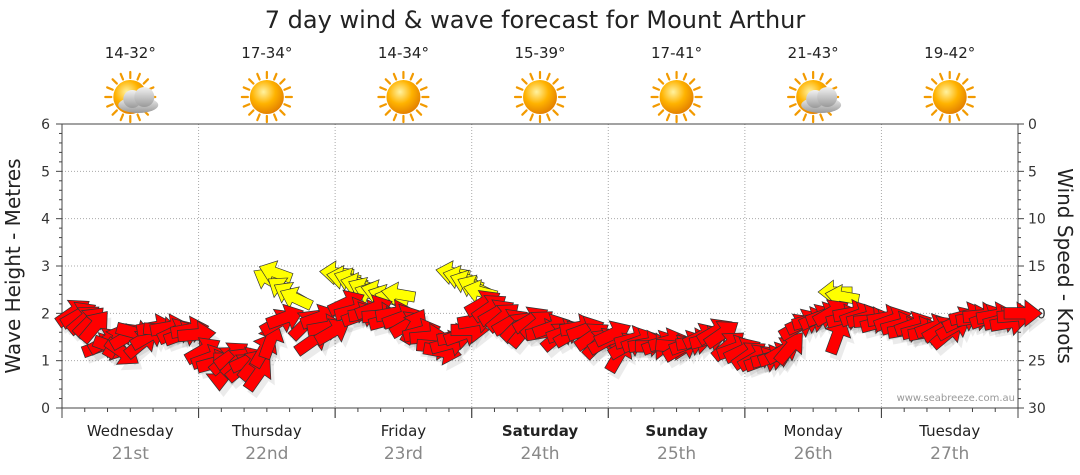 Image resolution: width=1080 pixels, height=475 pixels. What do you see at coordinates (813, 454) in the screenshot?
I see `day-date: 26th` at bounding box center [813, 454].